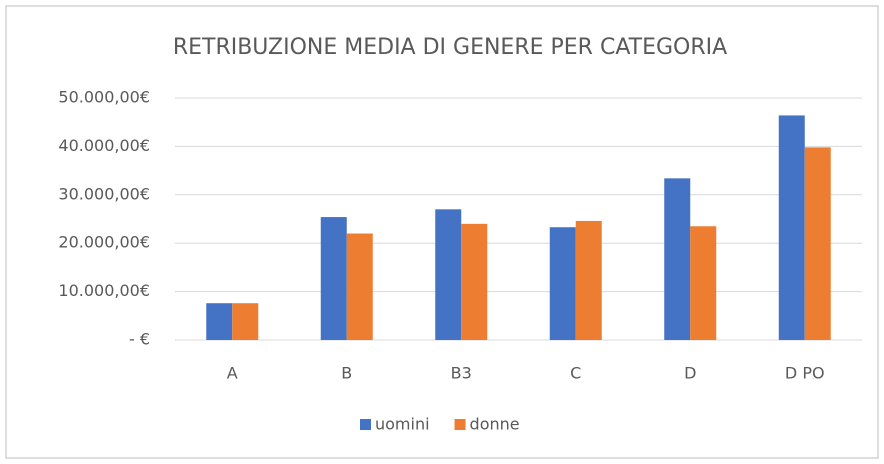 The width and height of the screenshot is (884, 464). Describe the element at coordinates (690, 373) in the screenshot. I see `x-tick-label: D` at that location.